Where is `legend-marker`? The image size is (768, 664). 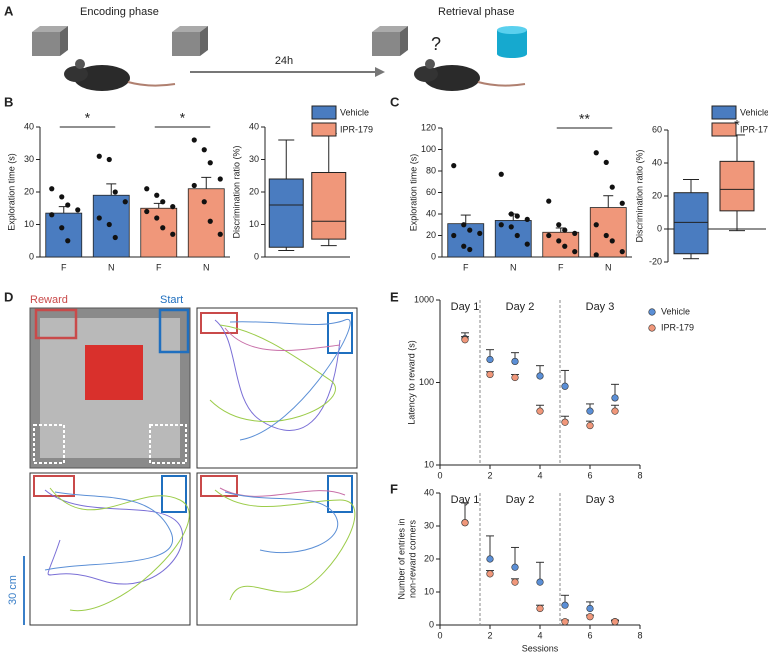
legend-marker is located at coordinates (652, 312).